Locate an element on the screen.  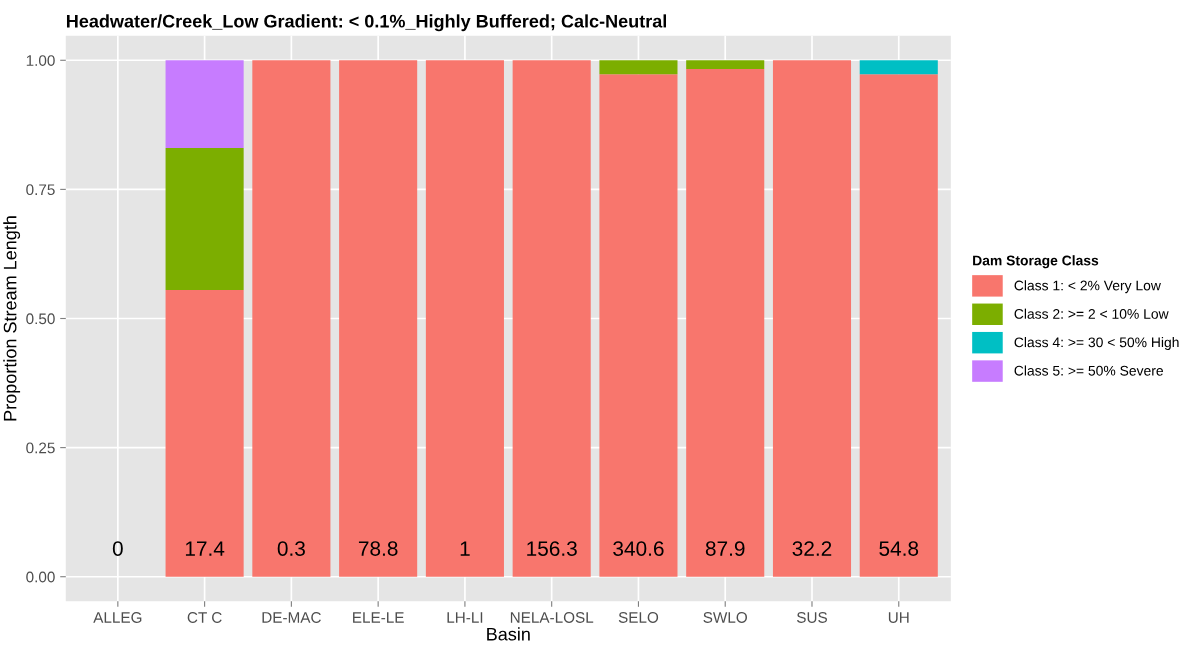
y-tick-label: 0.00 is located at coordinates (40, 577).